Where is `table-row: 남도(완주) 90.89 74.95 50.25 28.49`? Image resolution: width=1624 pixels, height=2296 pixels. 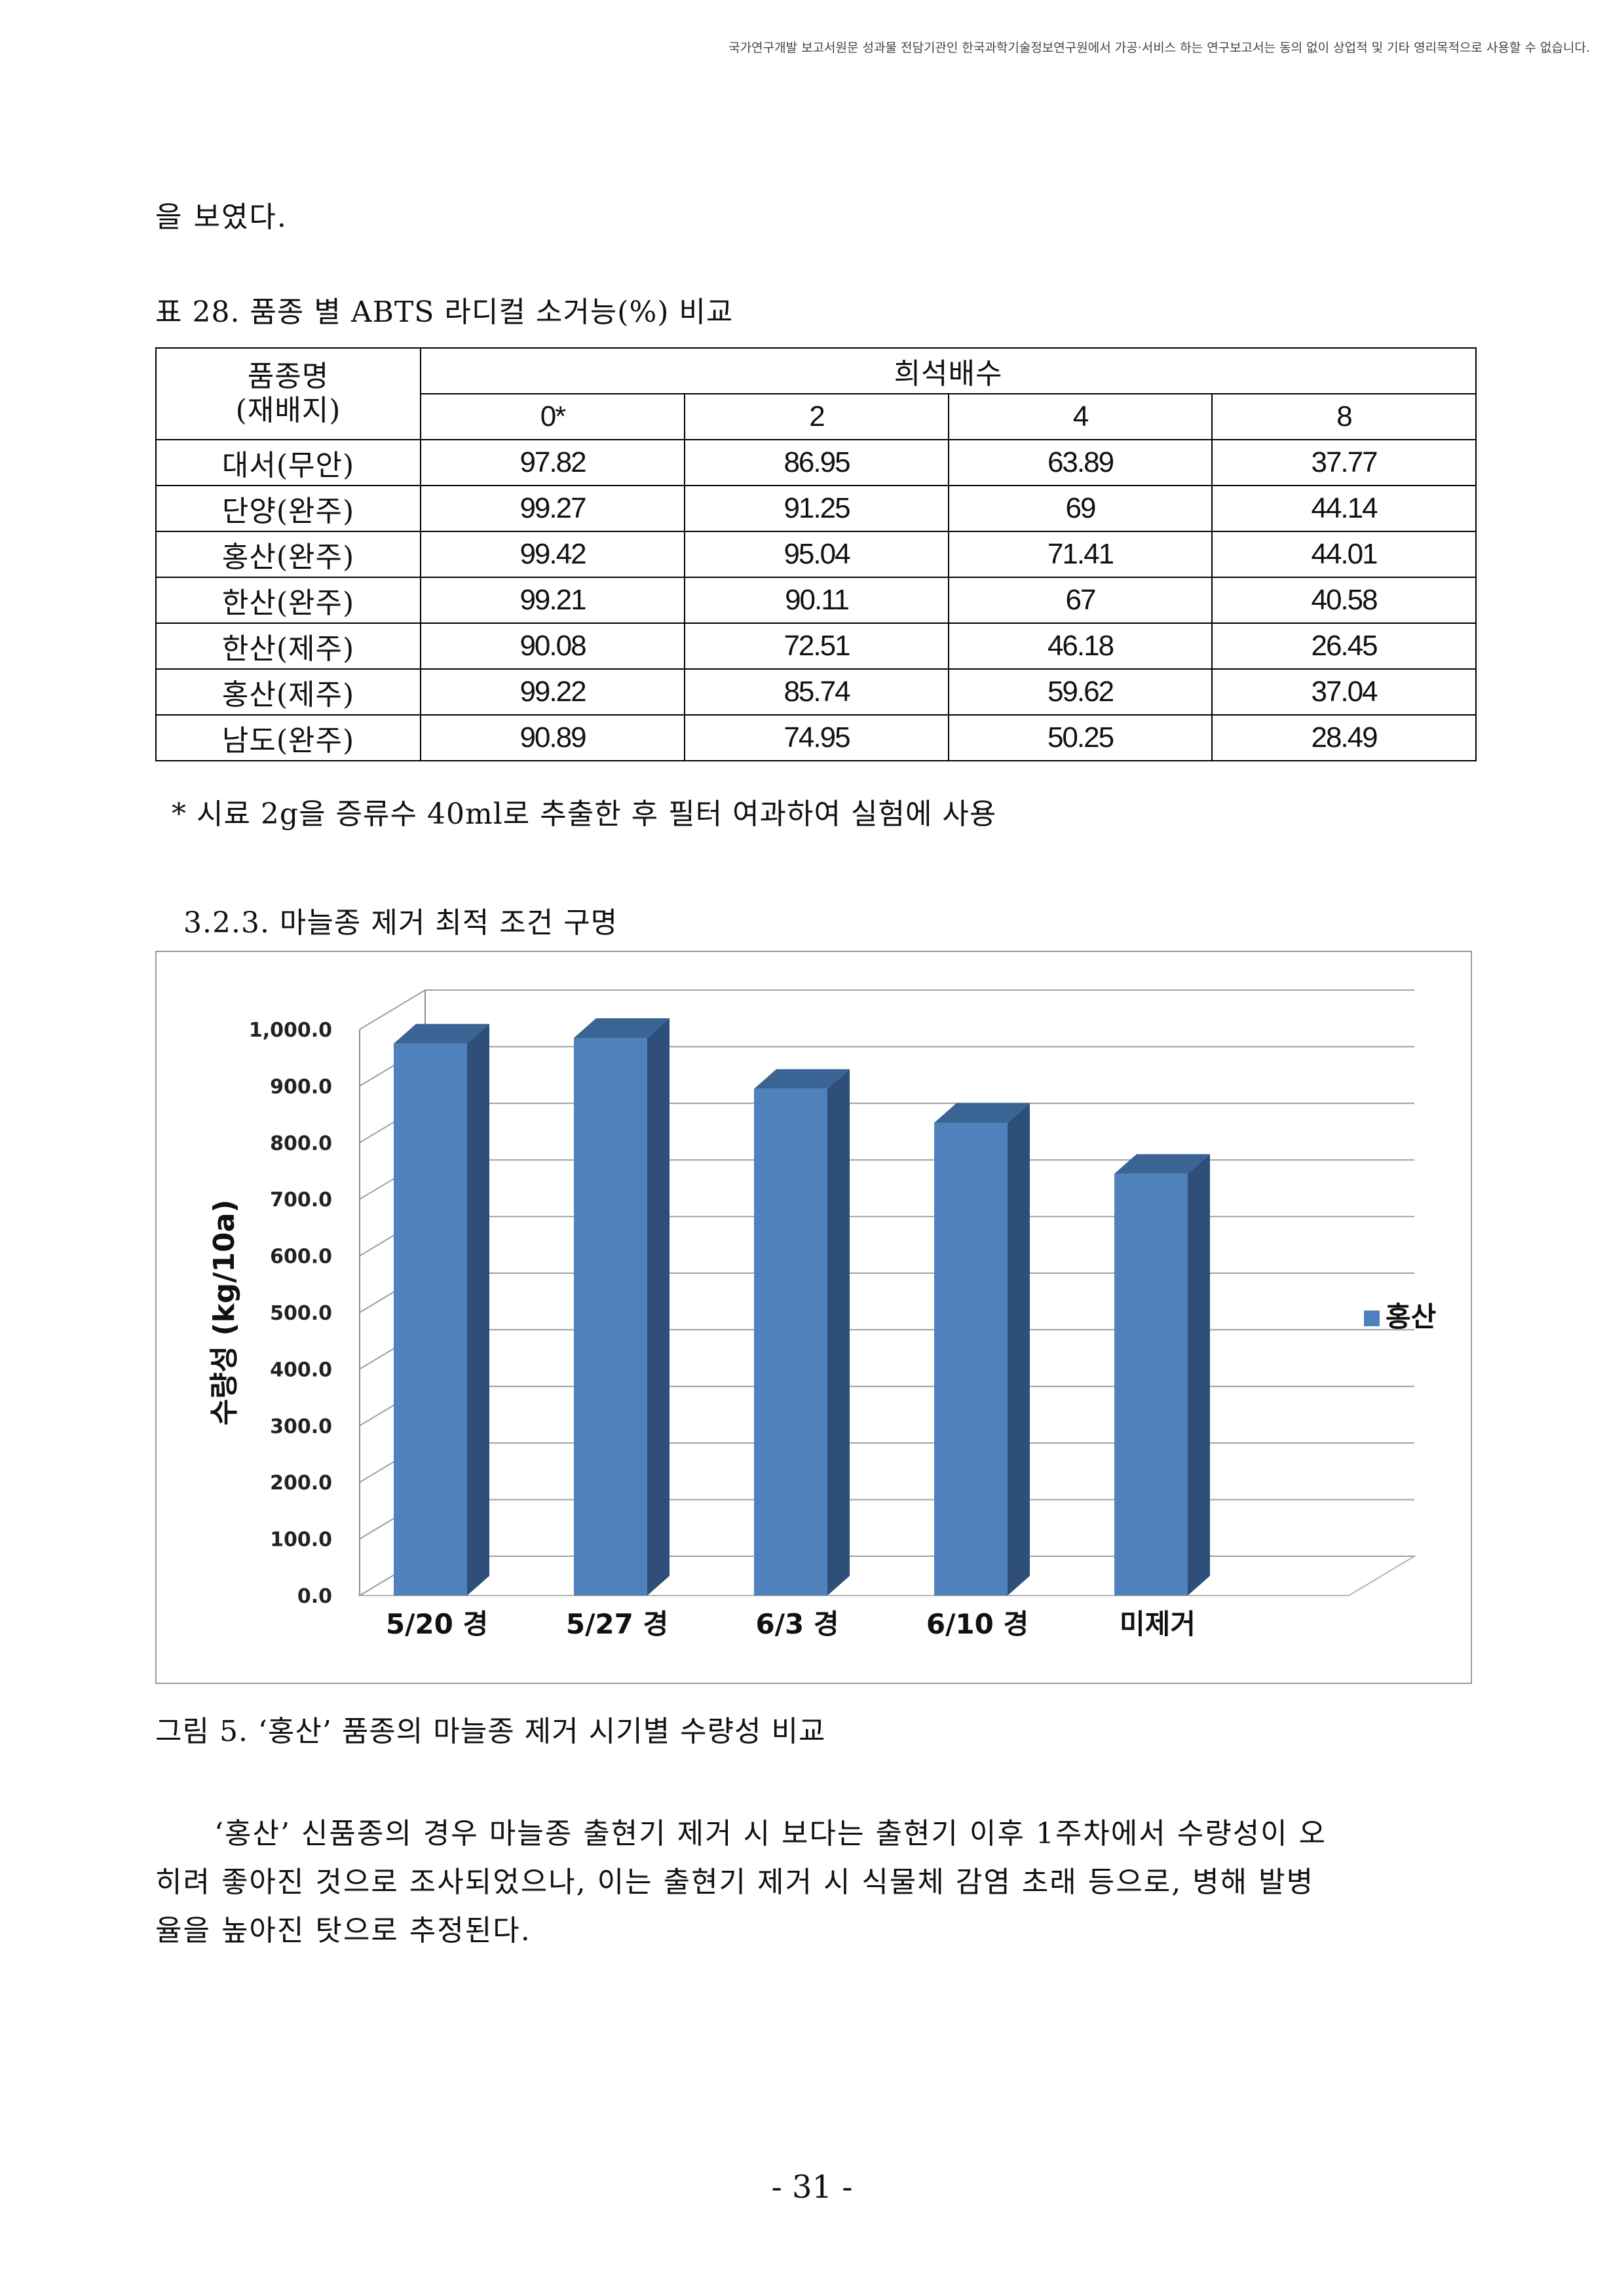 table-row: 남도(완주) 90.89 74.95 50.25 28.49 is located at coordinates (816, 737).